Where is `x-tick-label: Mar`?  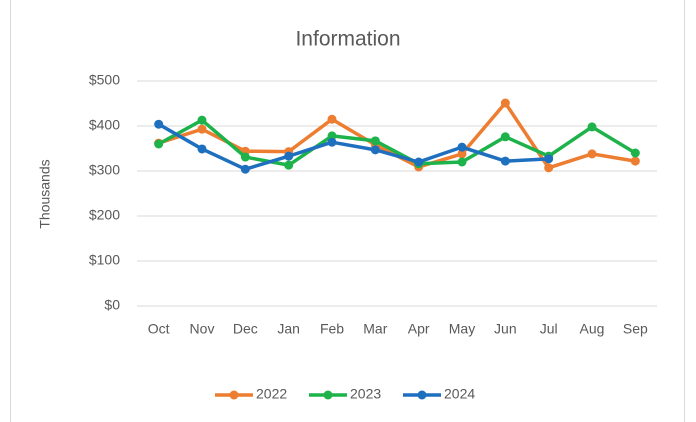 x-tick-label: Mar is located at coordinates (375, 329).